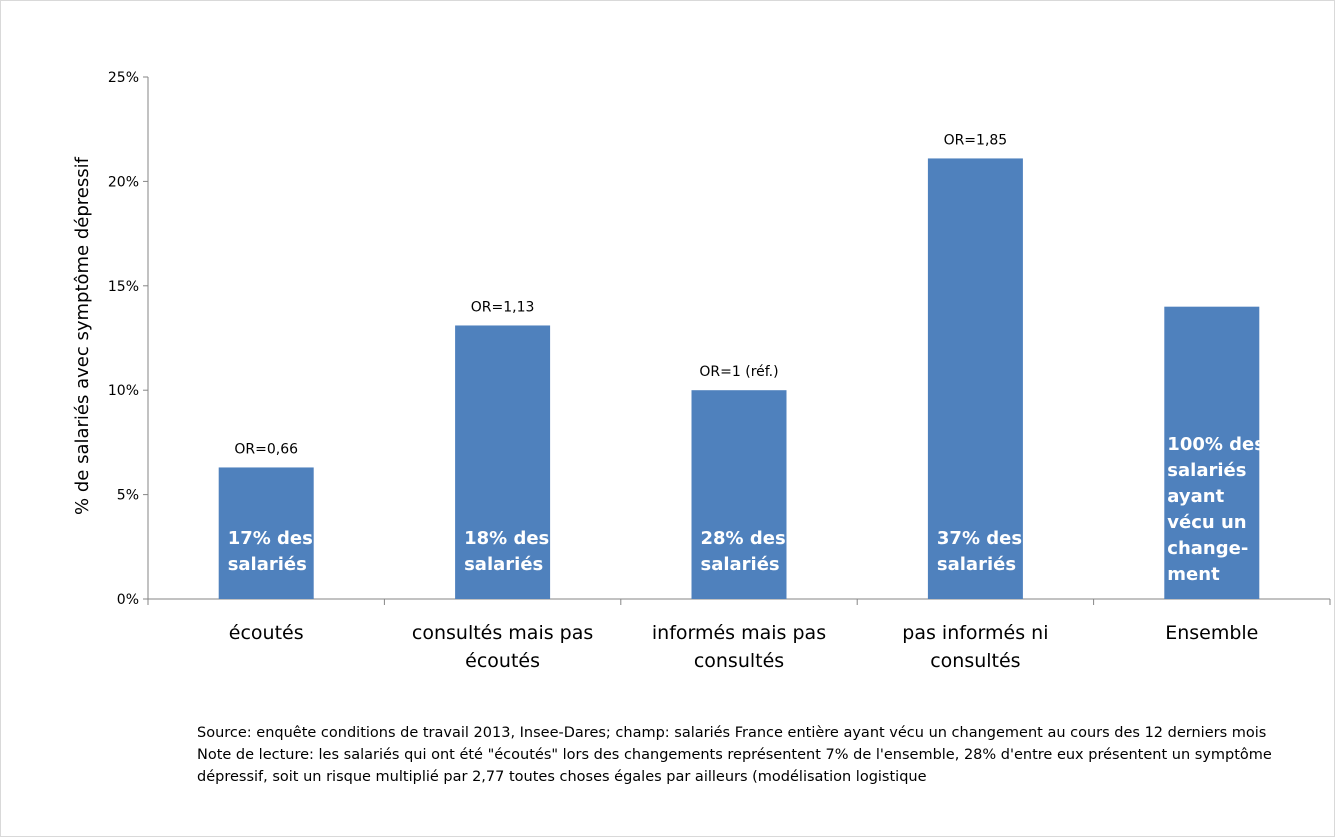 The width and height of the screenshot is (1335, 837). I want to click on bar-inner-label: 17% des salariés, so click(270, 551).